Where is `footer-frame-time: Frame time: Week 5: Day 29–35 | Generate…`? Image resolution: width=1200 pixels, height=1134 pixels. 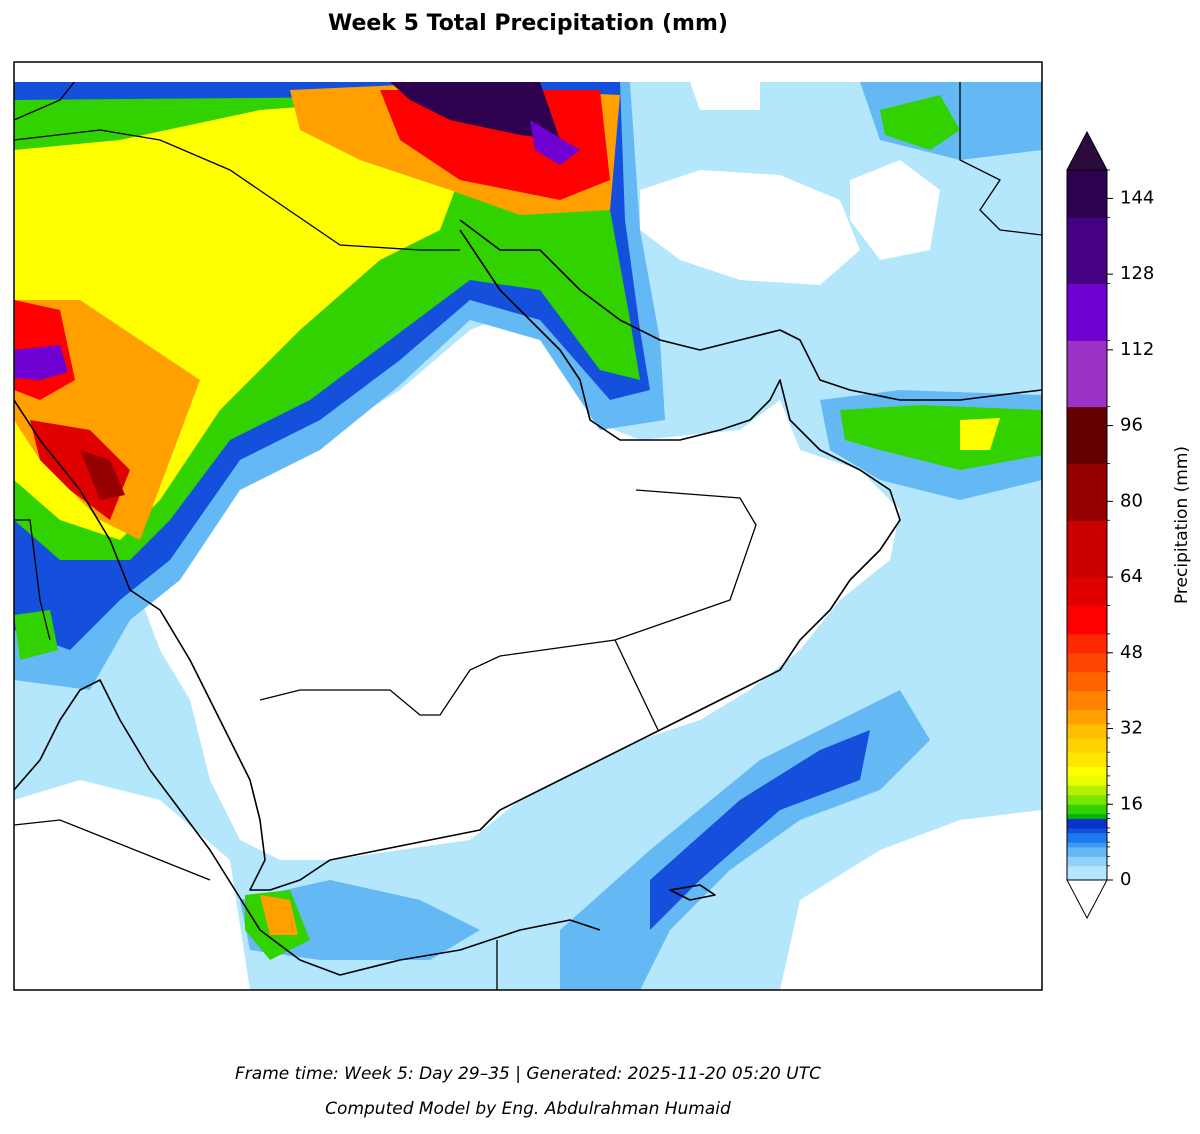 footer-frame-time: Frame time: Week 5: Day 29–35 | Generate… is located at coordinates (528, 1074).